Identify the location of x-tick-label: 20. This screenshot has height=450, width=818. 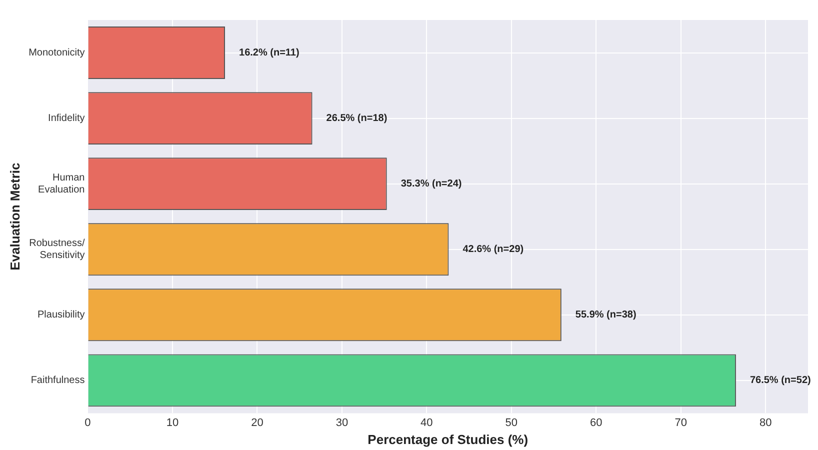
(257, 422).